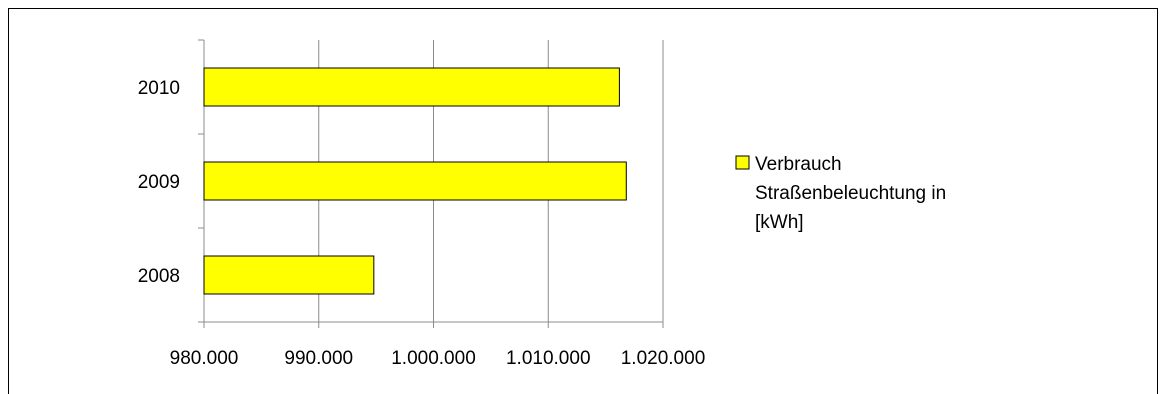 This screenshot has height=394, width=1166. I want to click on bar-2008, so click(289, 275).